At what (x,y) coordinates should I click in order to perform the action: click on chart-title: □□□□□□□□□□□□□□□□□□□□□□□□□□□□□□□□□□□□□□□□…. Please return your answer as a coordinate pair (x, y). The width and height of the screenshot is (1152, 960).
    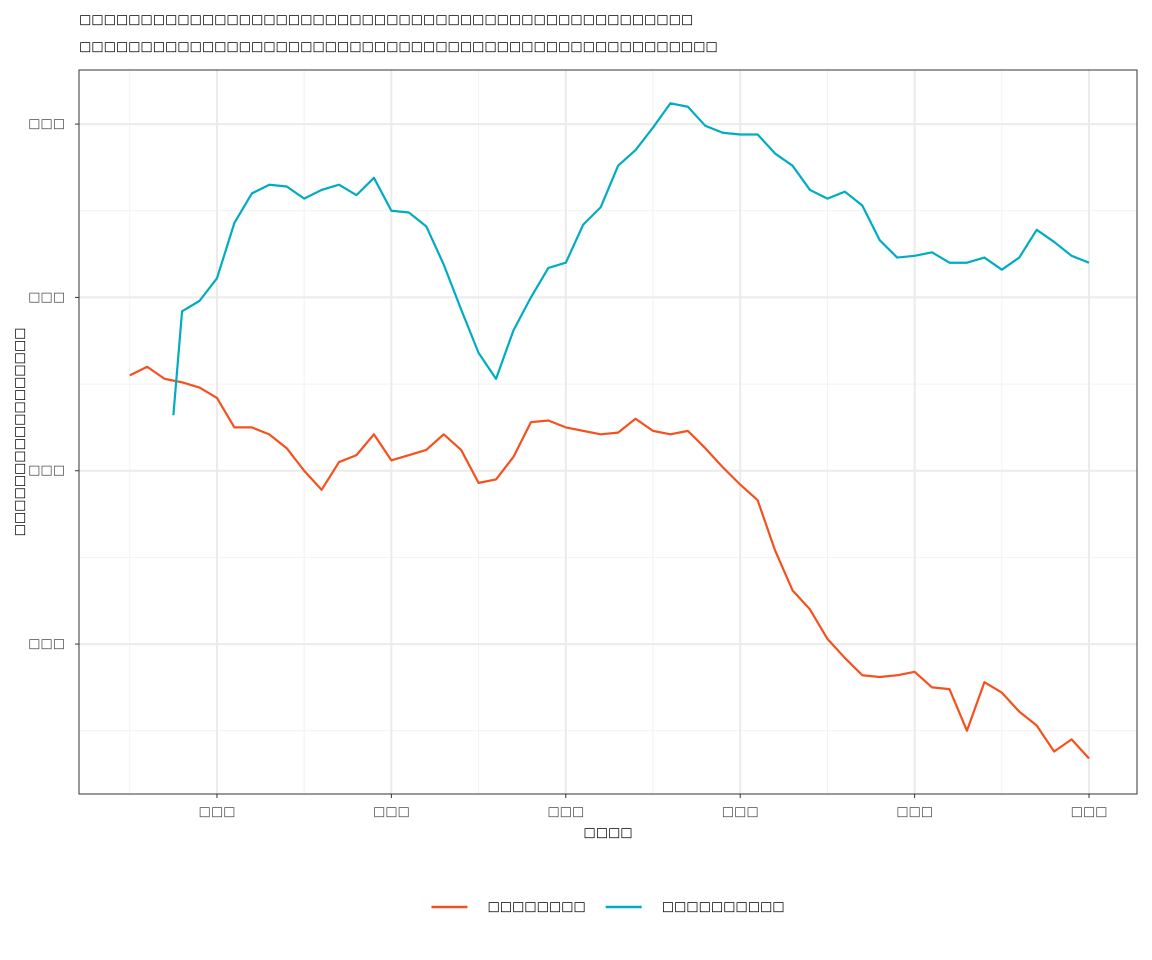
    Looking at the image, I should click on (386, 20).